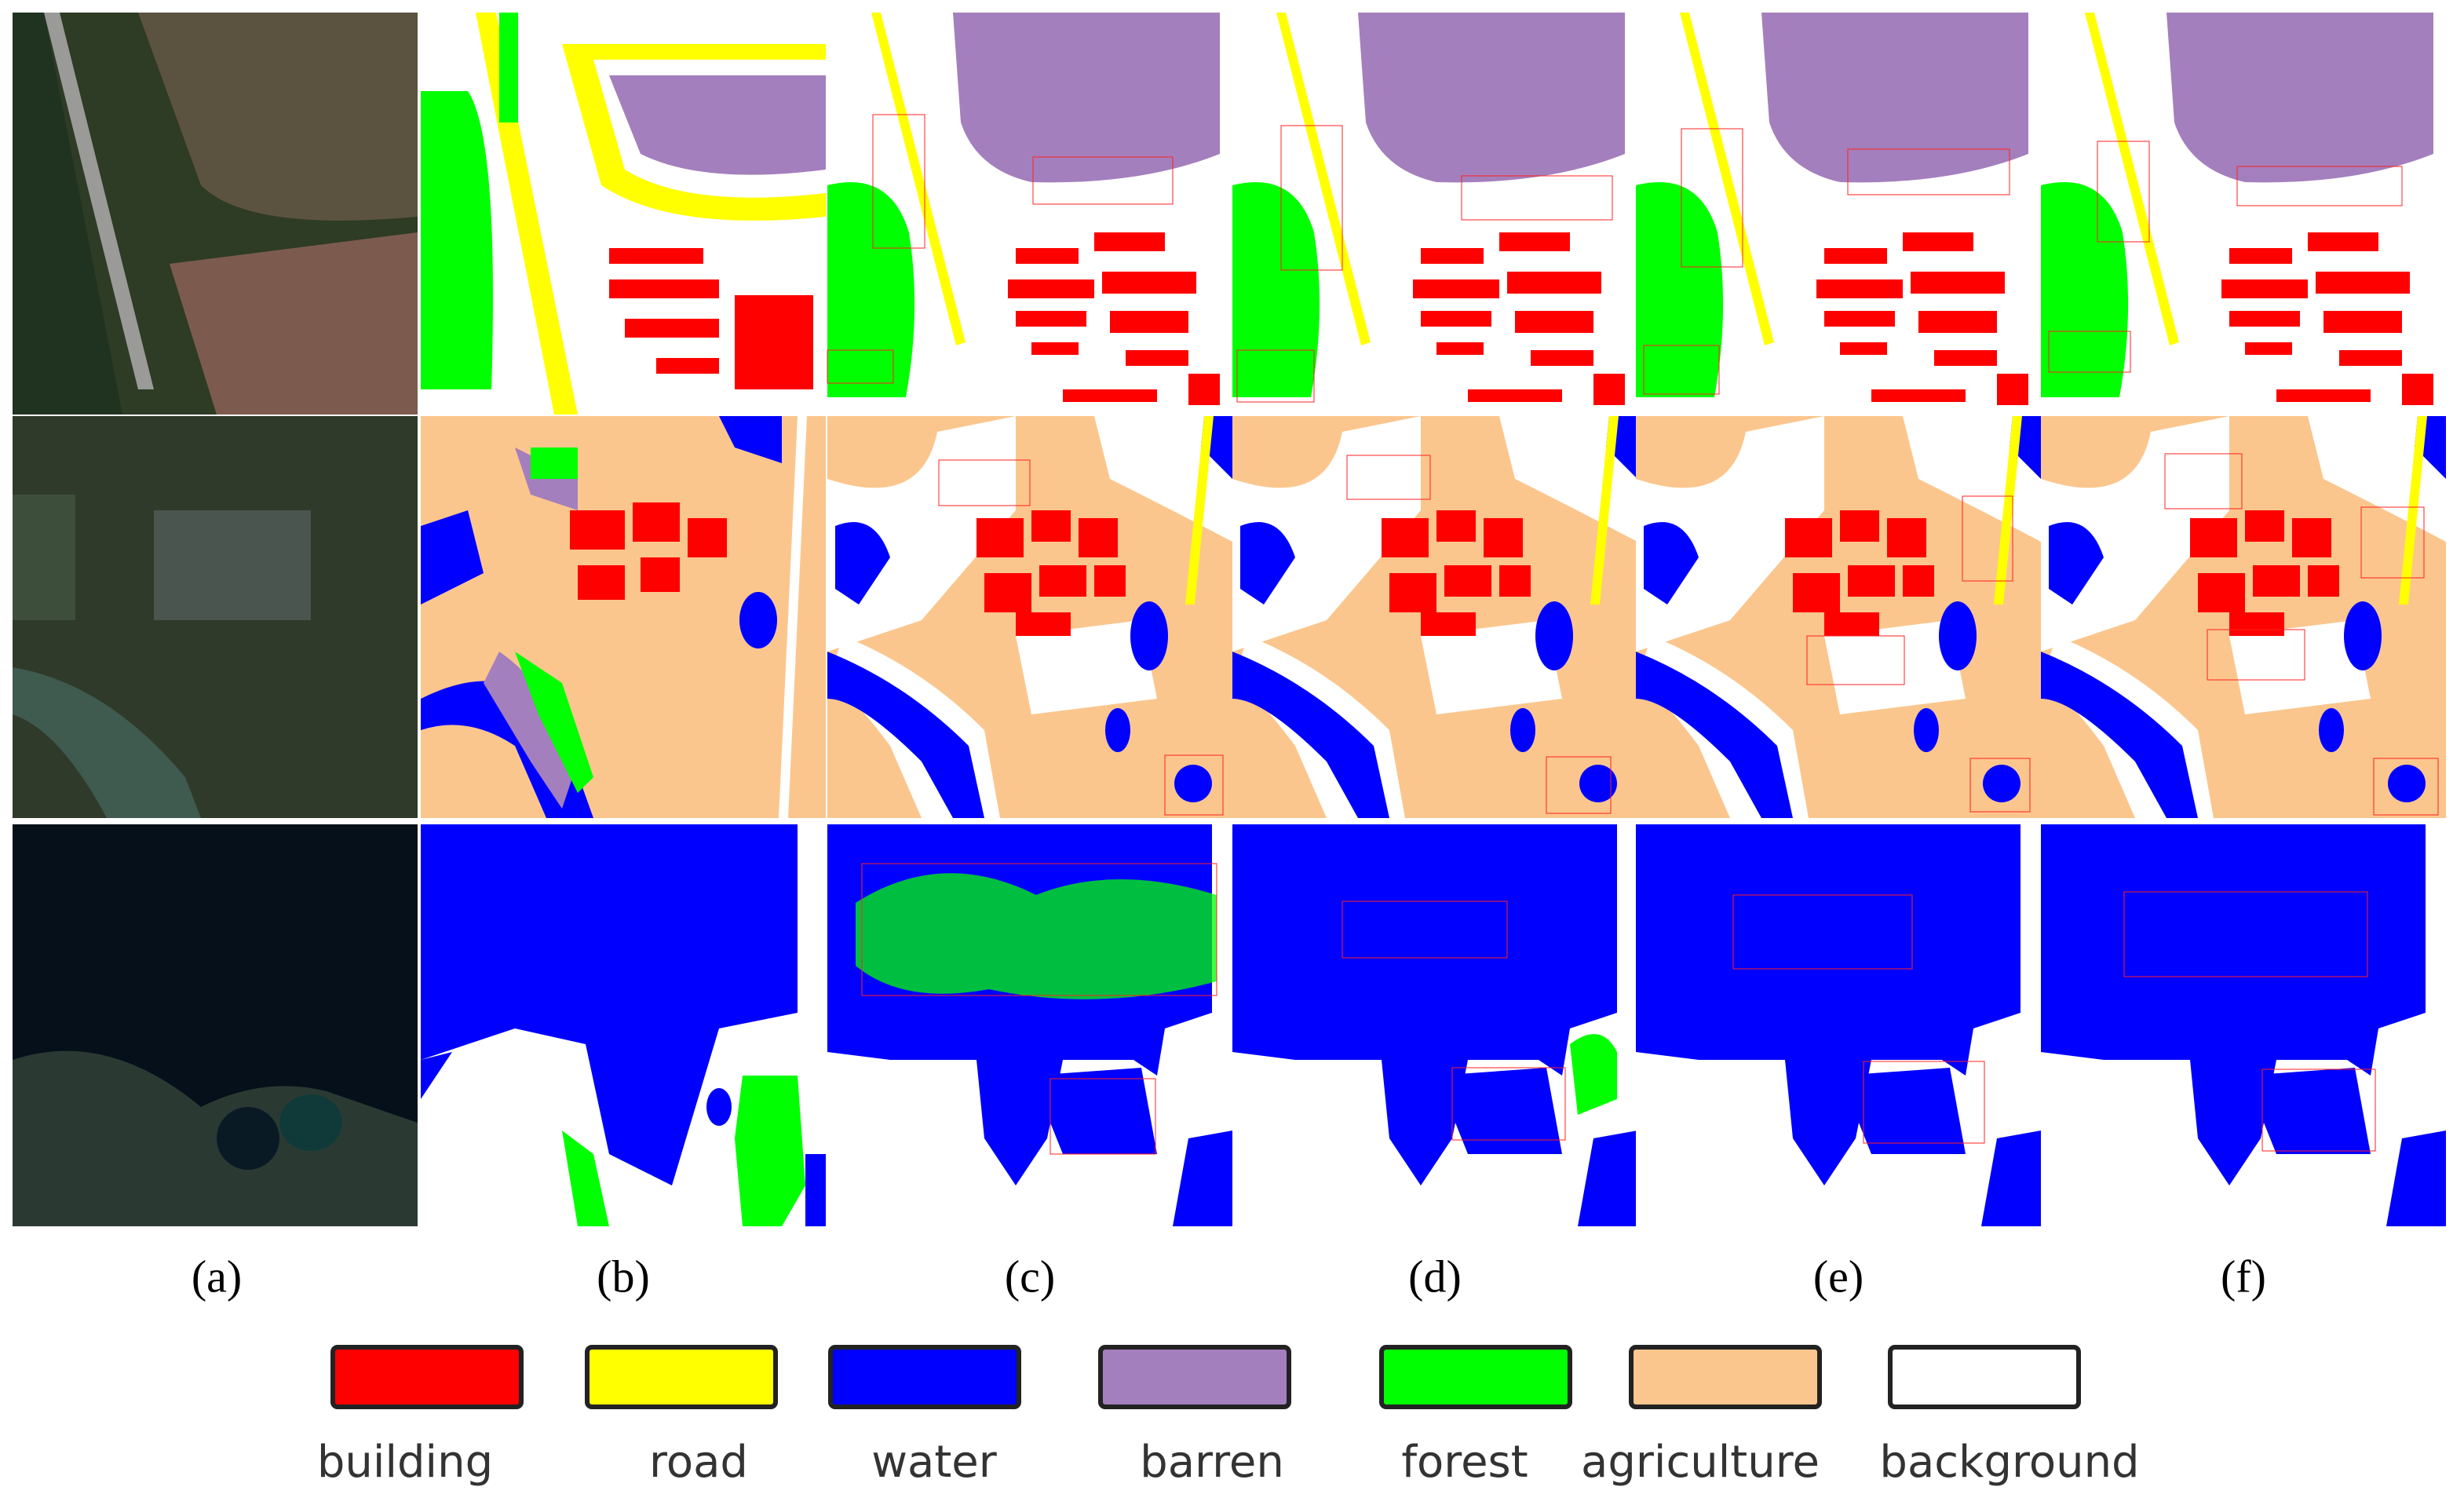  I want to click on legend-label: barren, so click(1212, 1462).